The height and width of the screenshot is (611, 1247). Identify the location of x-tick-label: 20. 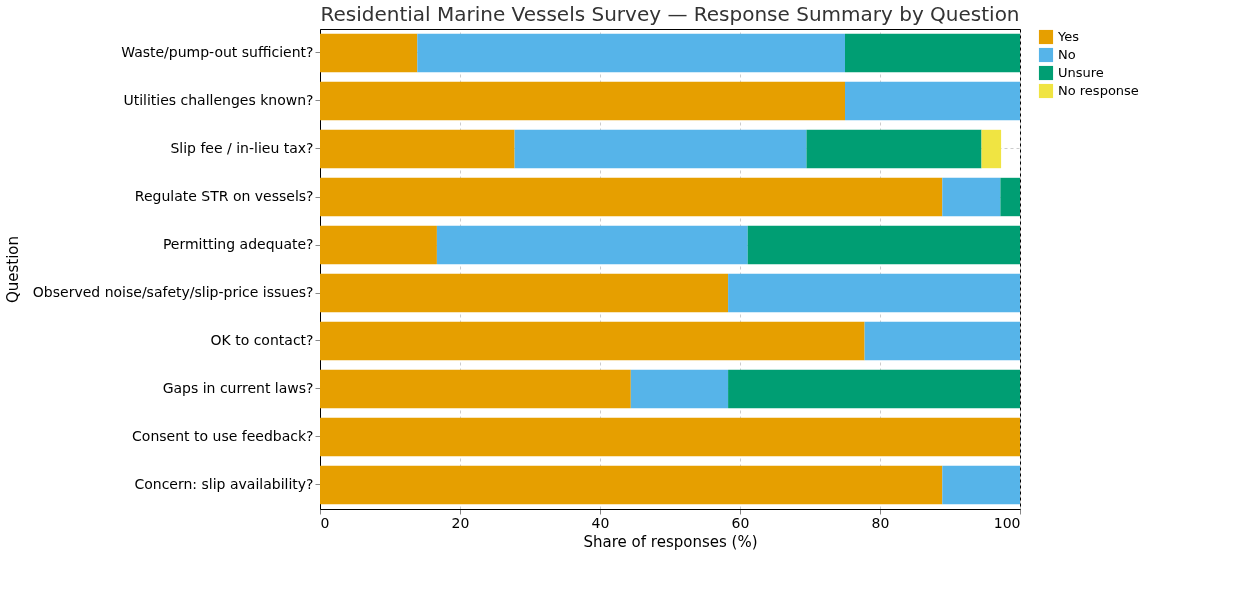
(460, 522).